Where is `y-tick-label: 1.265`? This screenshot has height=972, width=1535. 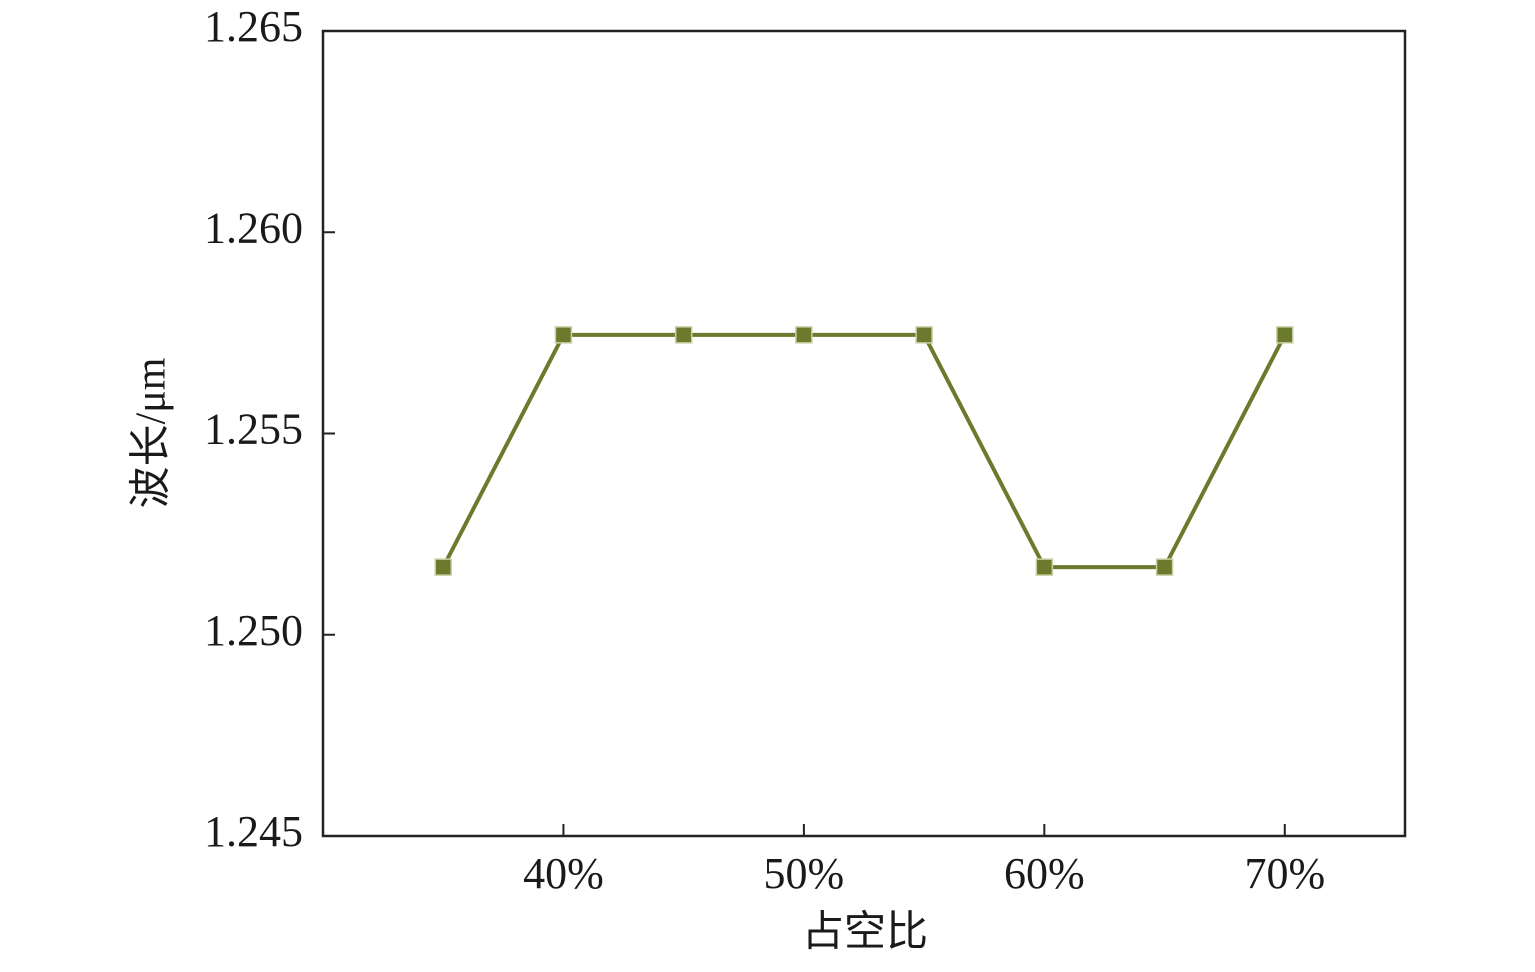
y-tick-label: 1.265 is located at coordinates (253, 26).